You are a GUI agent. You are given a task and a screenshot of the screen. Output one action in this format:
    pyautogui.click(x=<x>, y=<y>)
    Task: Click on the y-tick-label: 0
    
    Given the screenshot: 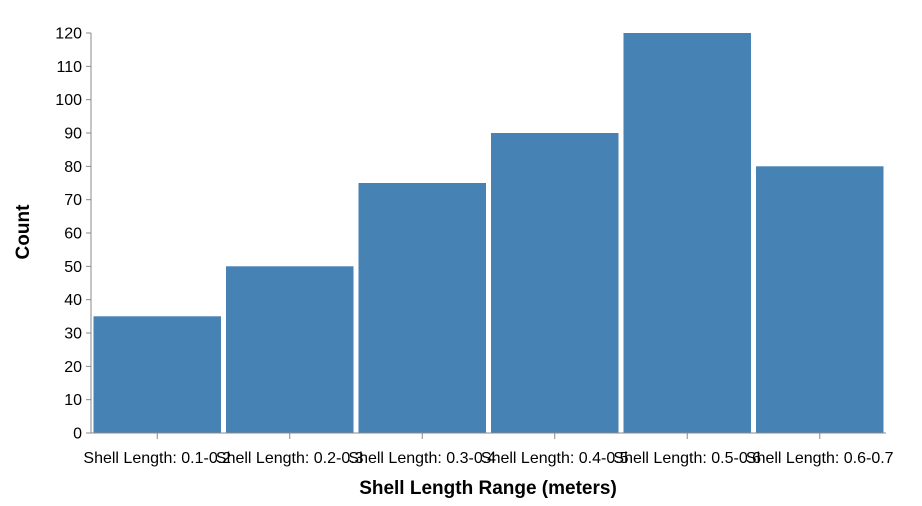 What is the action you would take?
    pyautogui.click(x=77, y=434)
    